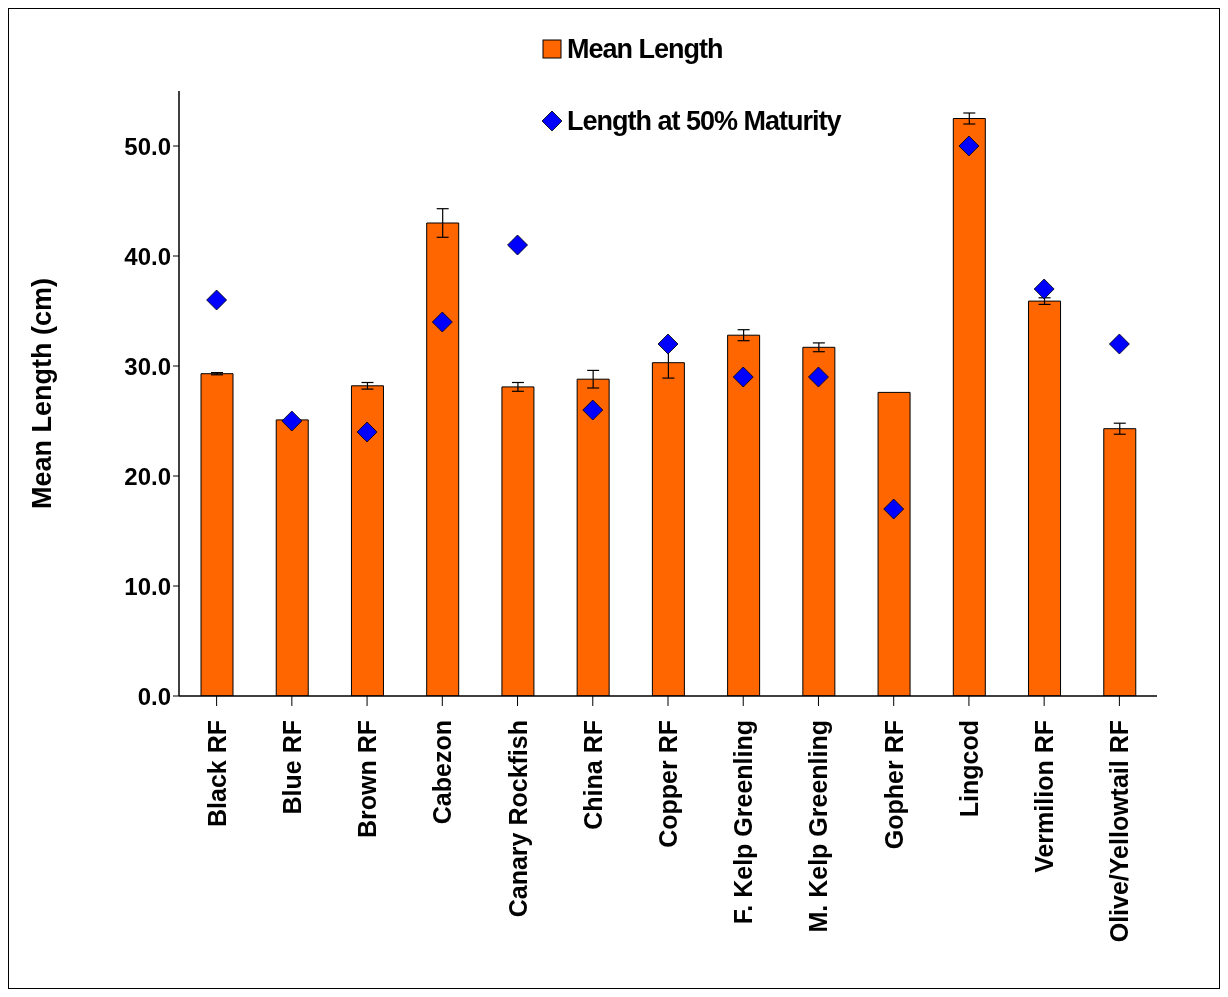 This screenshot has width=1228, height=997. I want to click on x-tick-label: Lingcod, so click(968, 769).